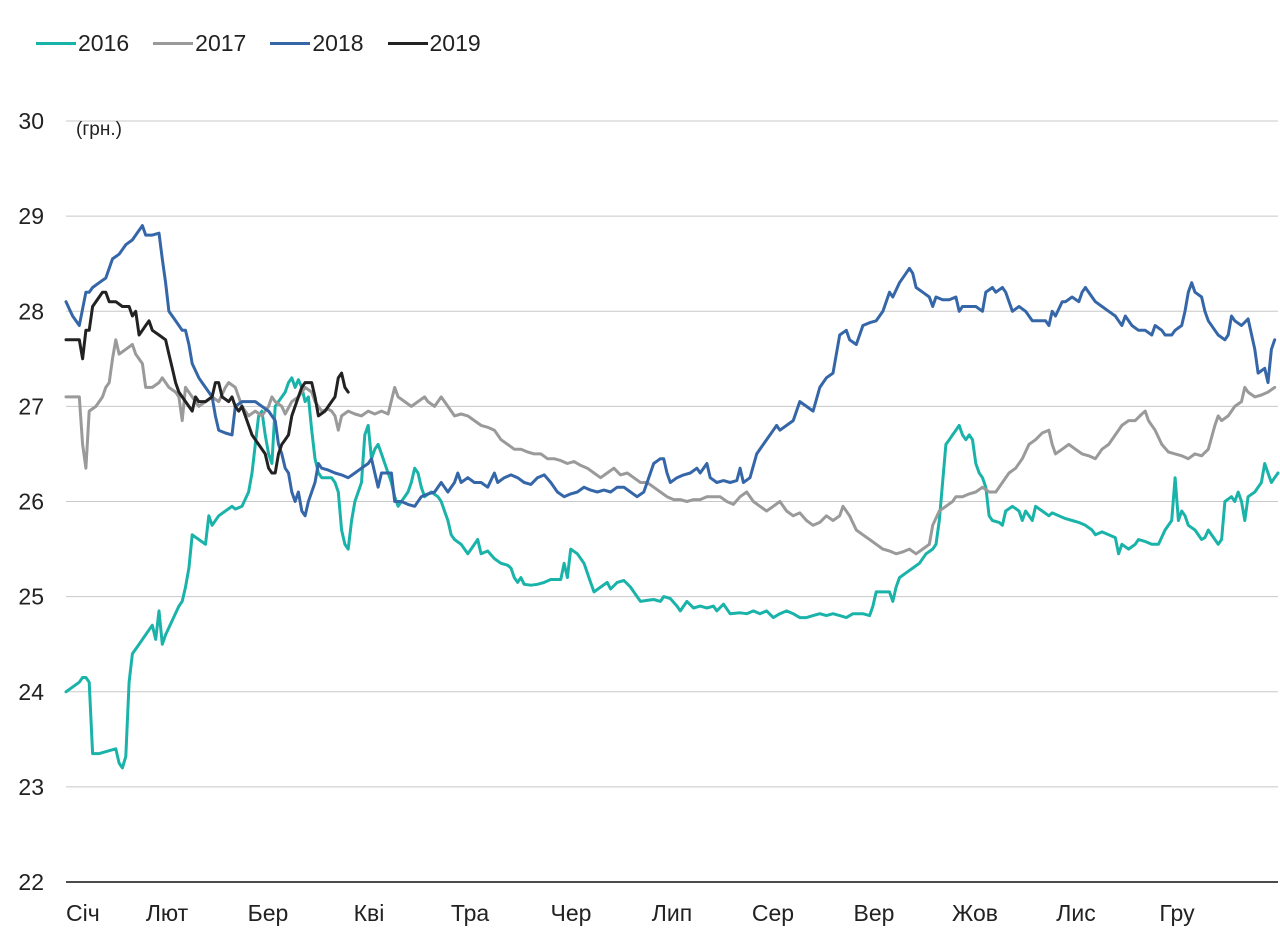 This screenshot has height=929, width=1280. I want to click on y-axis: 22 23 24 25 26 27 28 29 30, so click(31, 501).